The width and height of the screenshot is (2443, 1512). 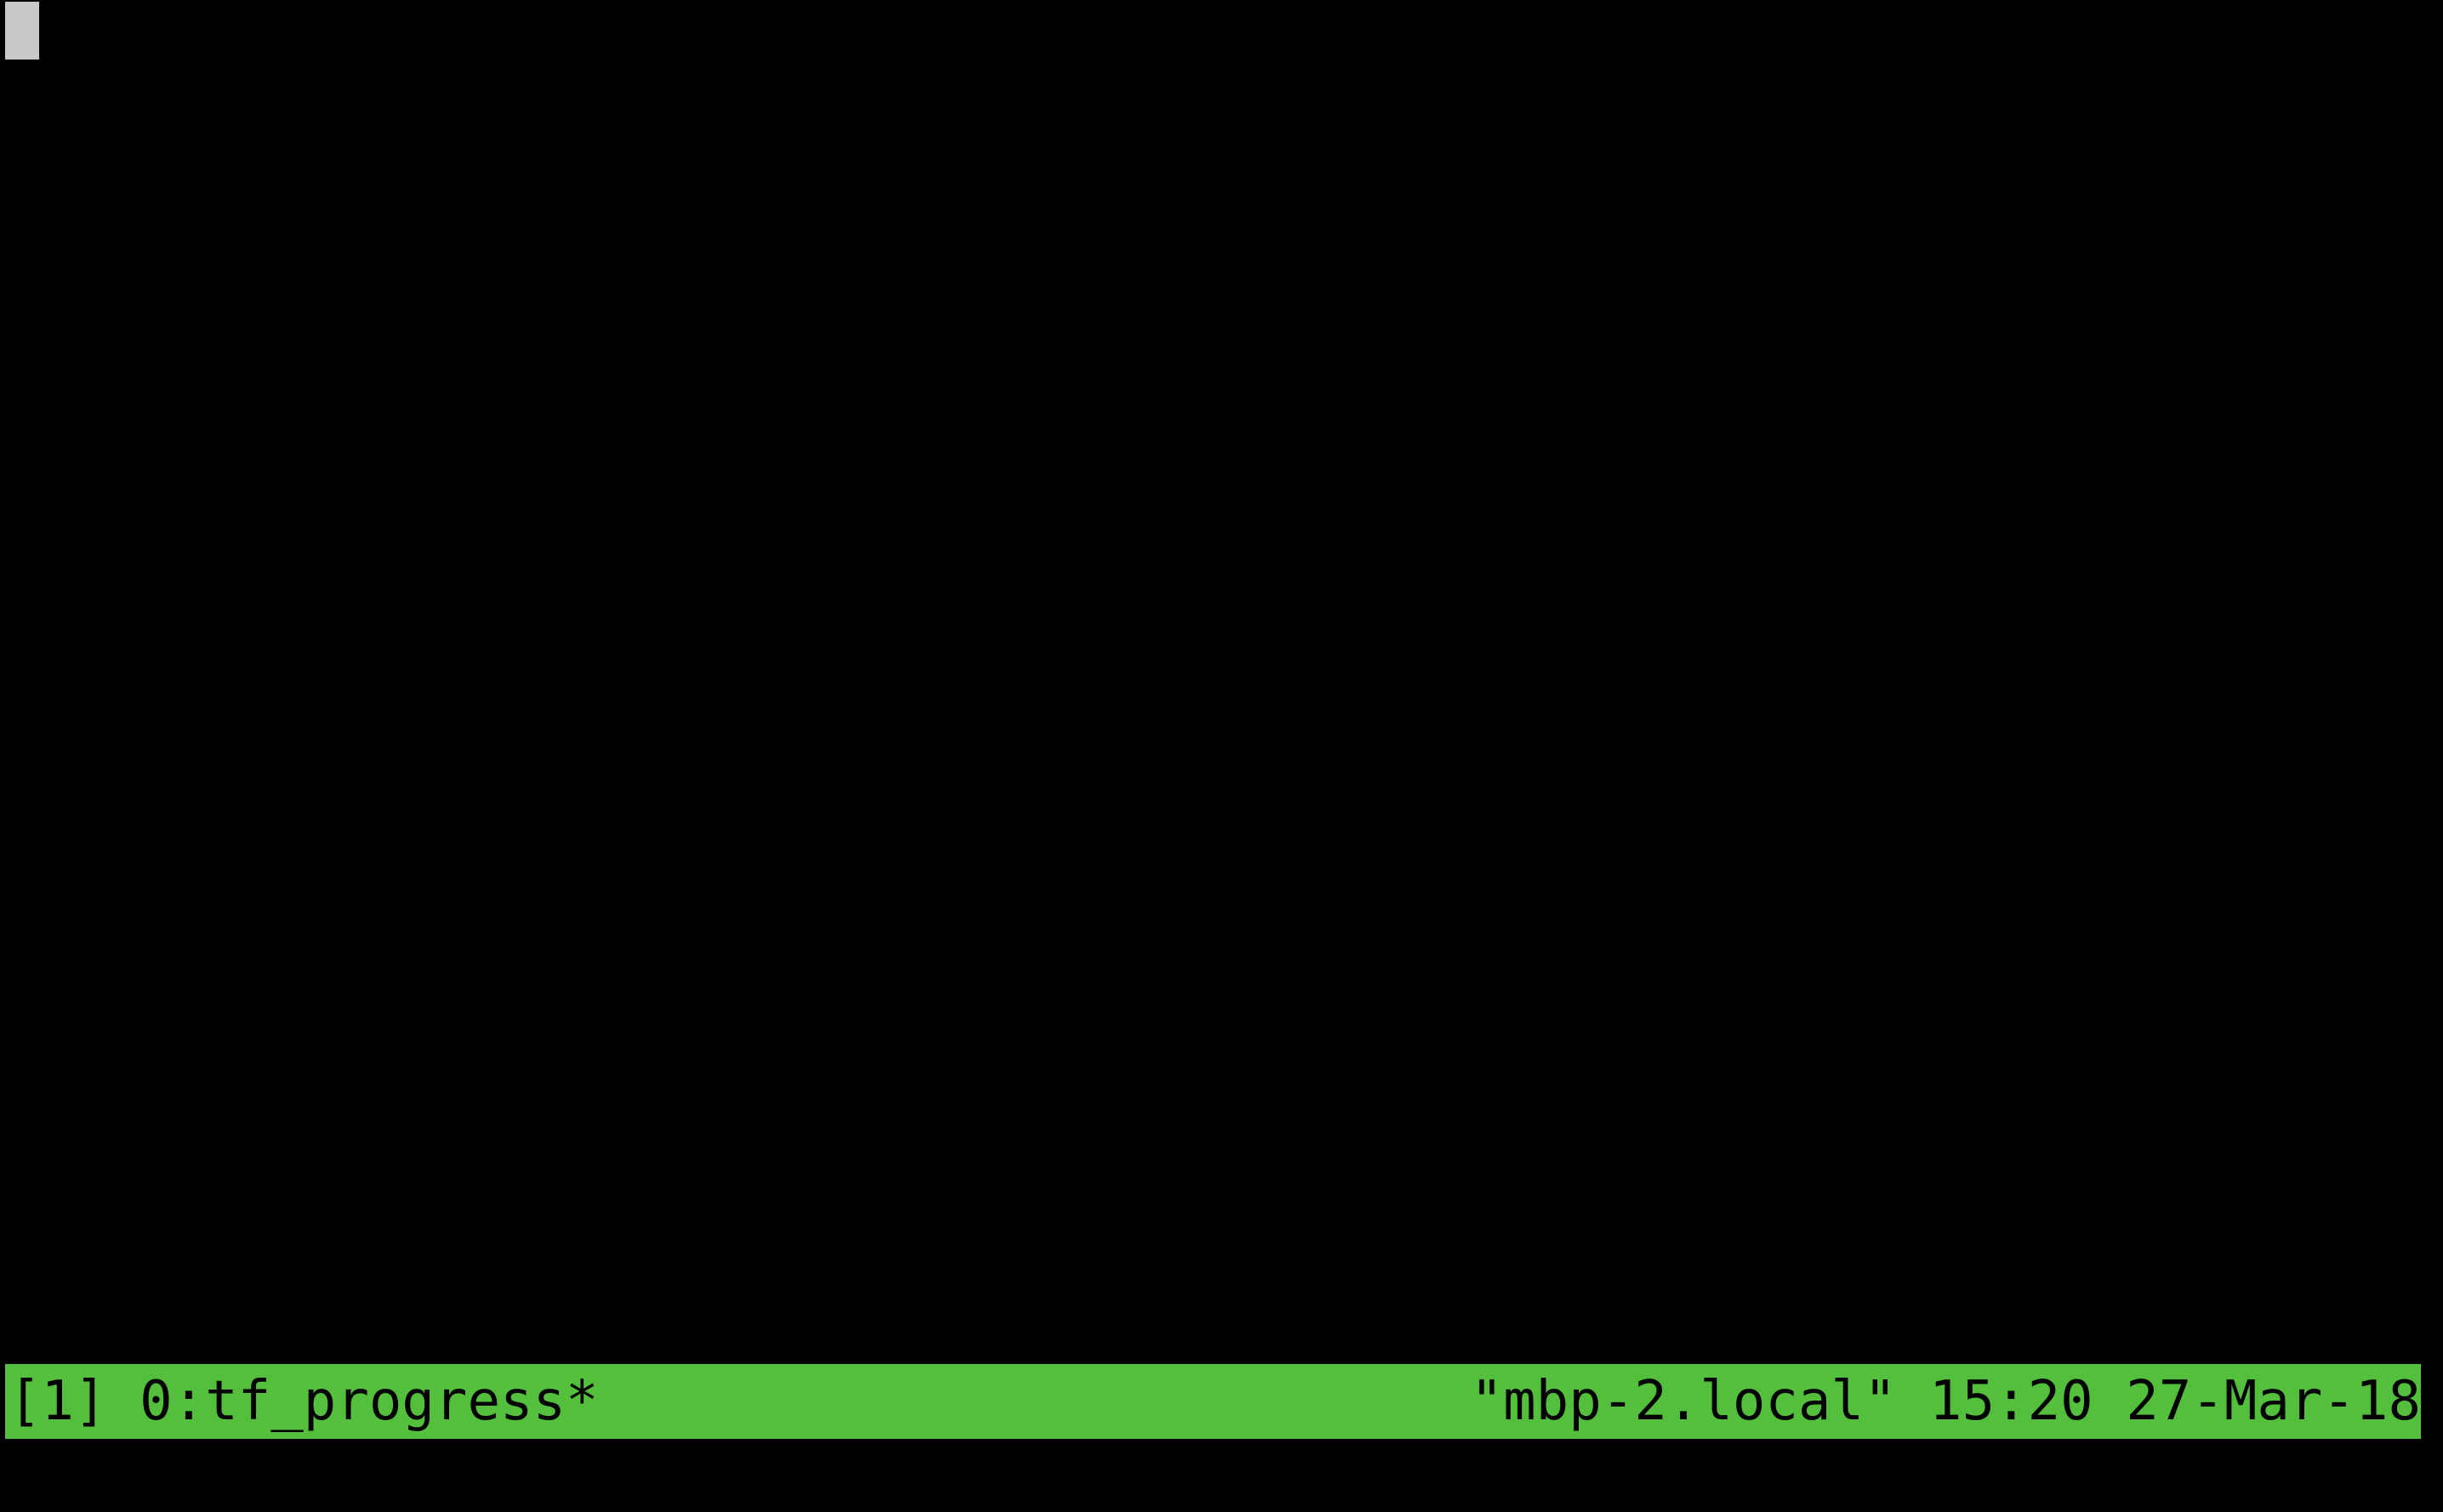 I want to click on session-name: [1], so click(x=58, y=1401).